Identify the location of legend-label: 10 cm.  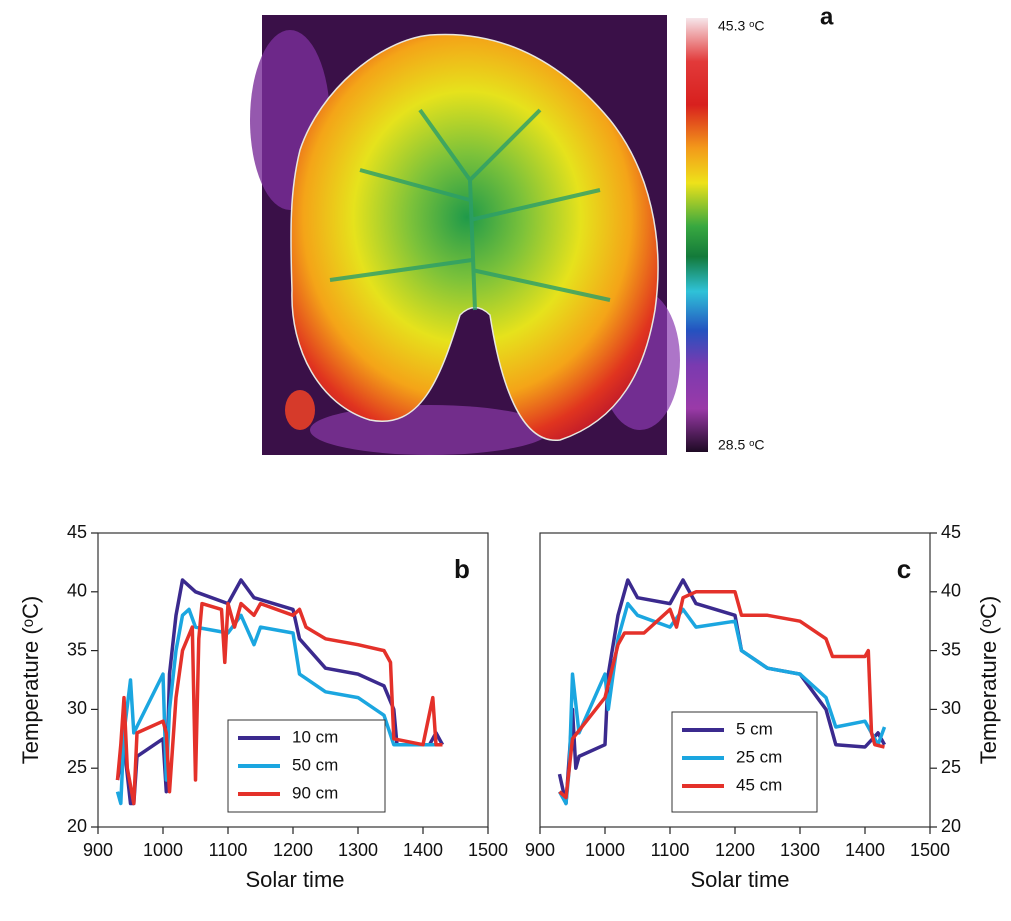
(315, 736).